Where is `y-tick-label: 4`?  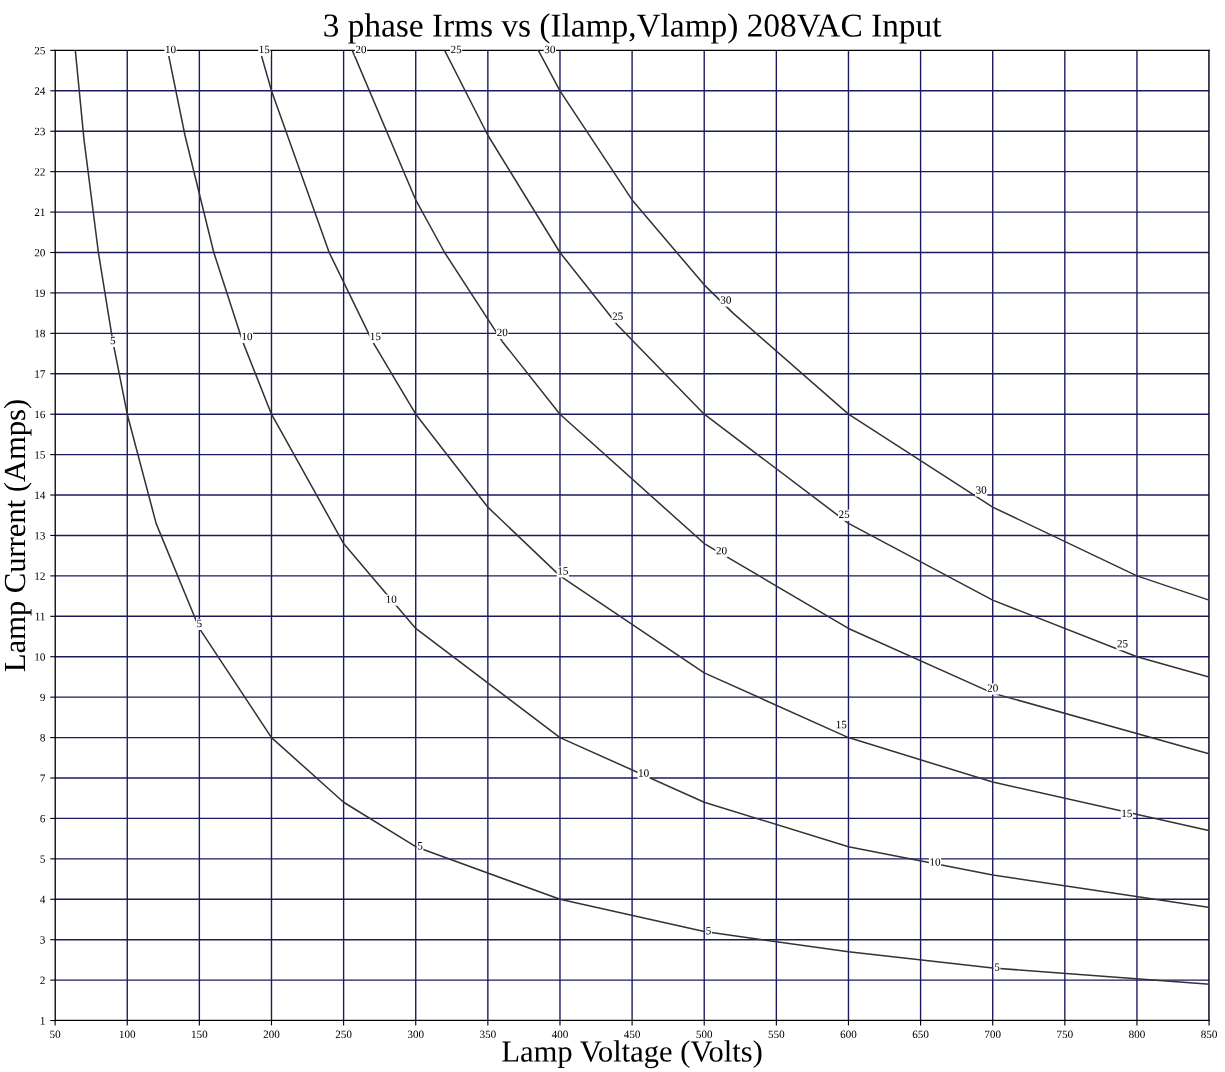
y-tick-label: 4 is located at coordinates (43, 899).